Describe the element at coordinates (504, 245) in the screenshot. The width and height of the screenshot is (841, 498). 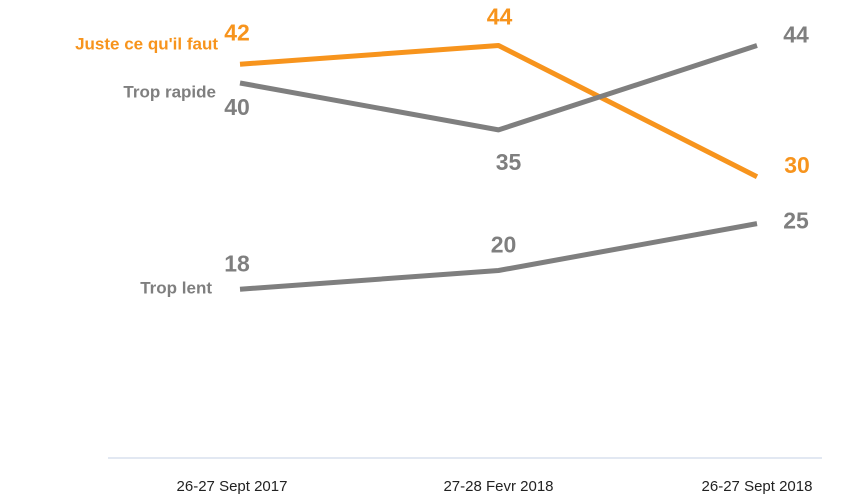
I see `data-label: 20` at that location.